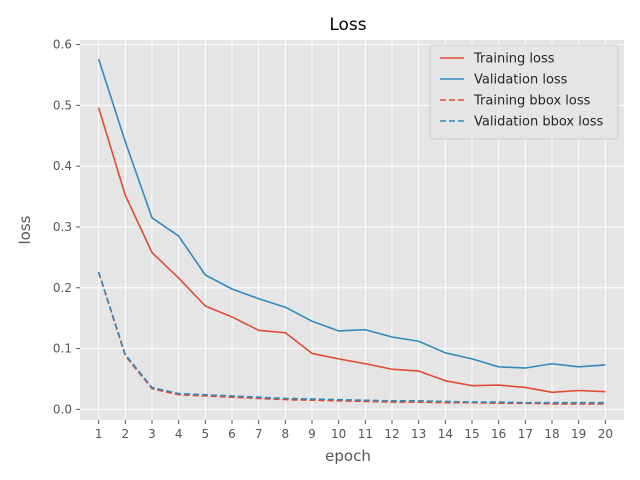 The height and width of the screenshot is (480, 640). Describe the element at coordinates (152, 434) in the screenshot. I see `x-tick-label: 3` at that location.